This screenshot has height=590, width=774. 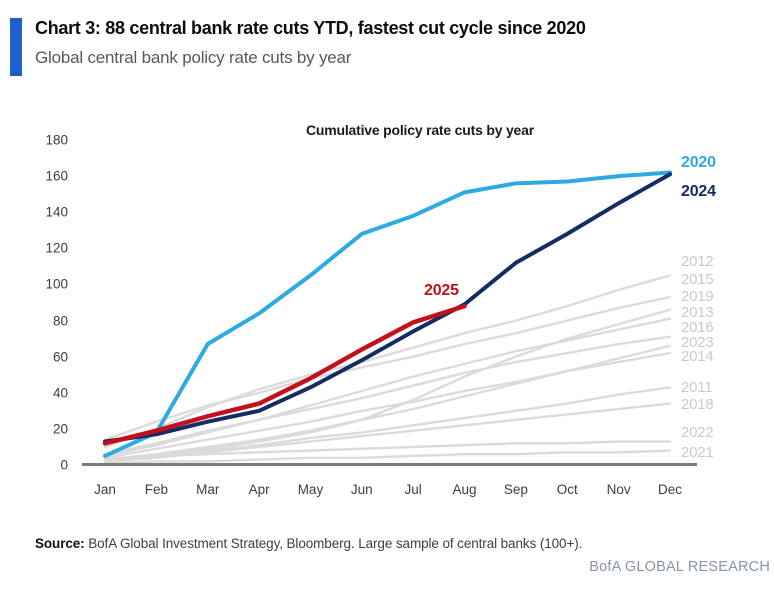 What do you see at coordinates (697, 342) in the screenshot?
I see `series-label-2023: 2023` at bounding box center [697, 342].